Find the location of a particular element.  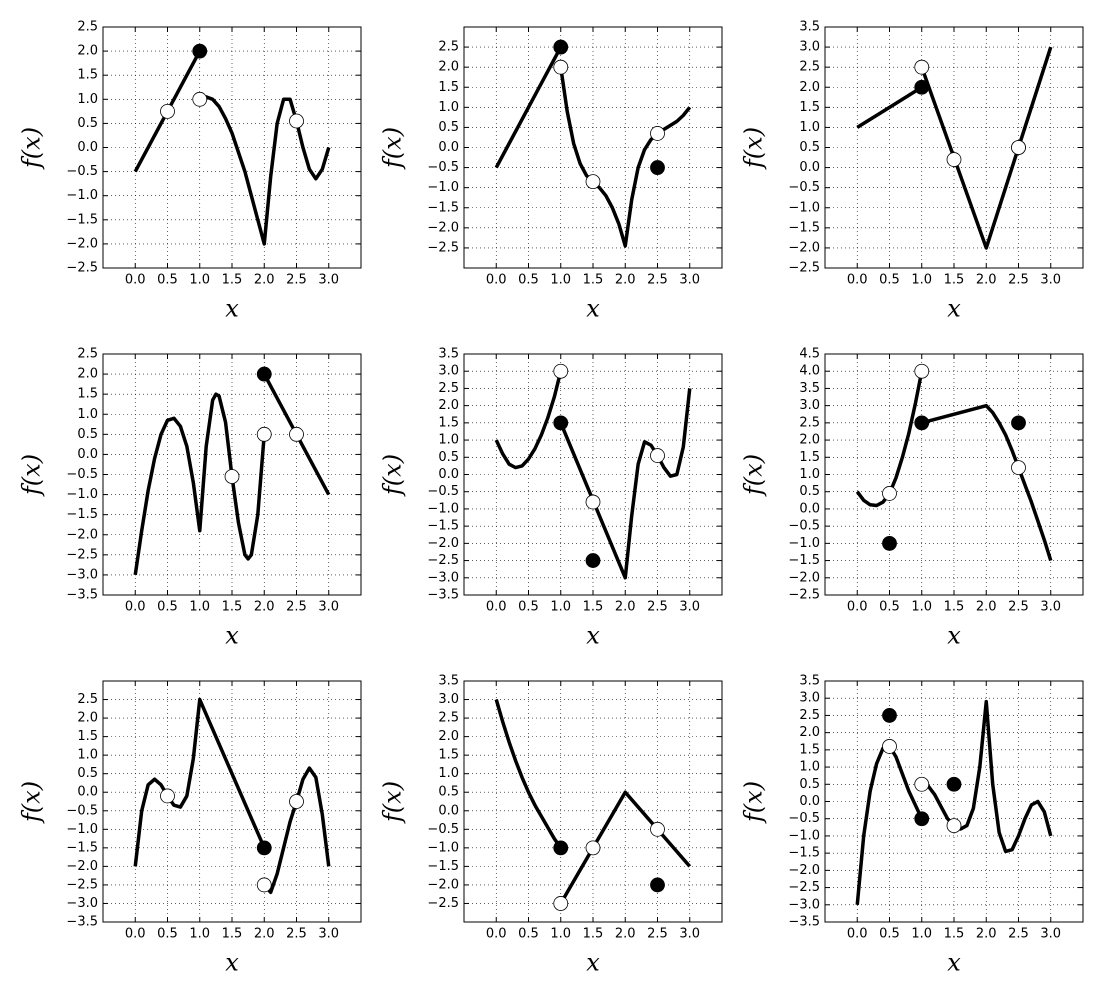

curve is located at coordinates (954, 802).